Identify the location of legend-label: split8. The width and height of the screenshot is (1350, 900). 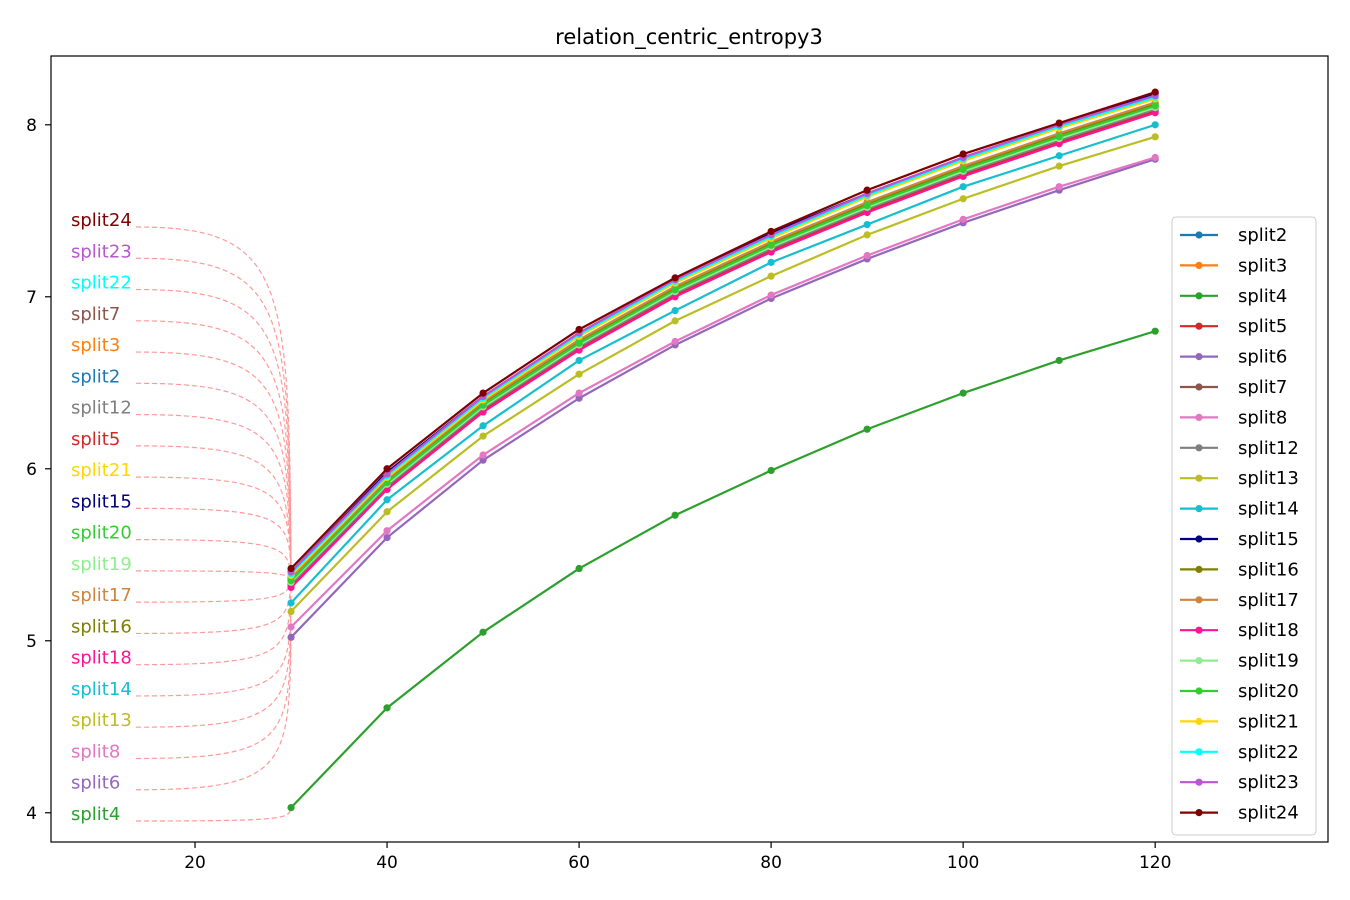
(1262, 417).